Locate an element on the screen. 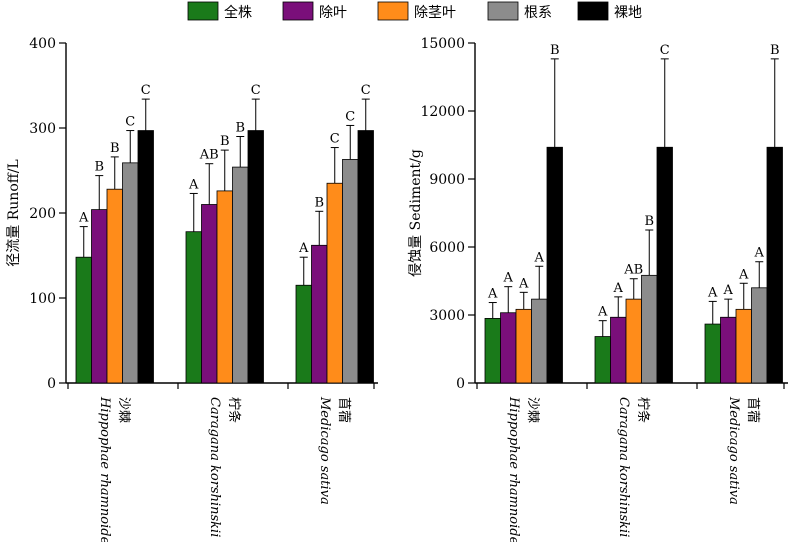 The height and width of the screenshot is (542, 800). legend-label-5: 裸地 is located at coordinates (628, 13).